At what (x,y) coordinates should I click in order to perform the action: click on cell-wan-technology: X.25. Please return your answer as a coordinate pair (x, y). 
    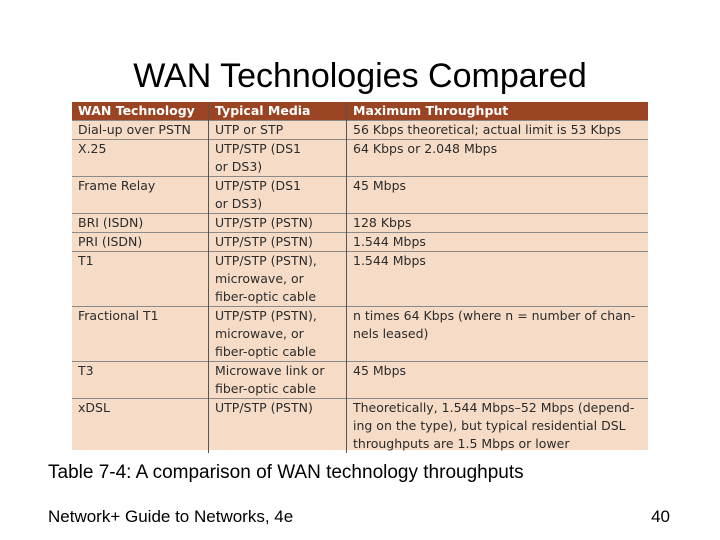
    Looking at the image, I should click on (140, 158).